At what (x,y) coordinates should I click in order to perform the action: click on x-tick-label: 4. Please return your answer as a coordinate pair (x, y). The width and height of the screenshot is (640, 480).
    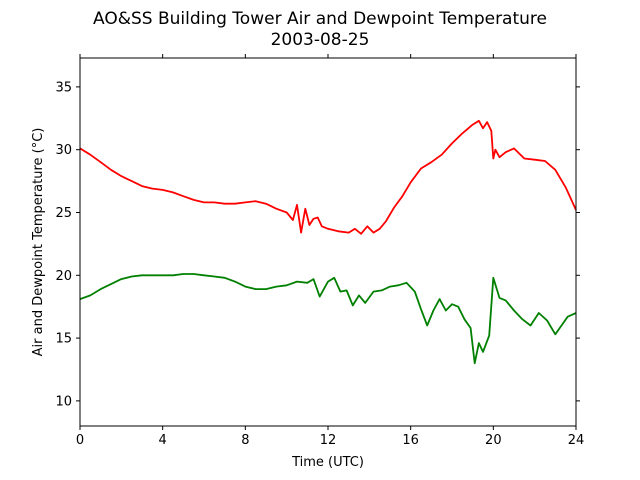
    Looking at the image, I should click on (163, 440).